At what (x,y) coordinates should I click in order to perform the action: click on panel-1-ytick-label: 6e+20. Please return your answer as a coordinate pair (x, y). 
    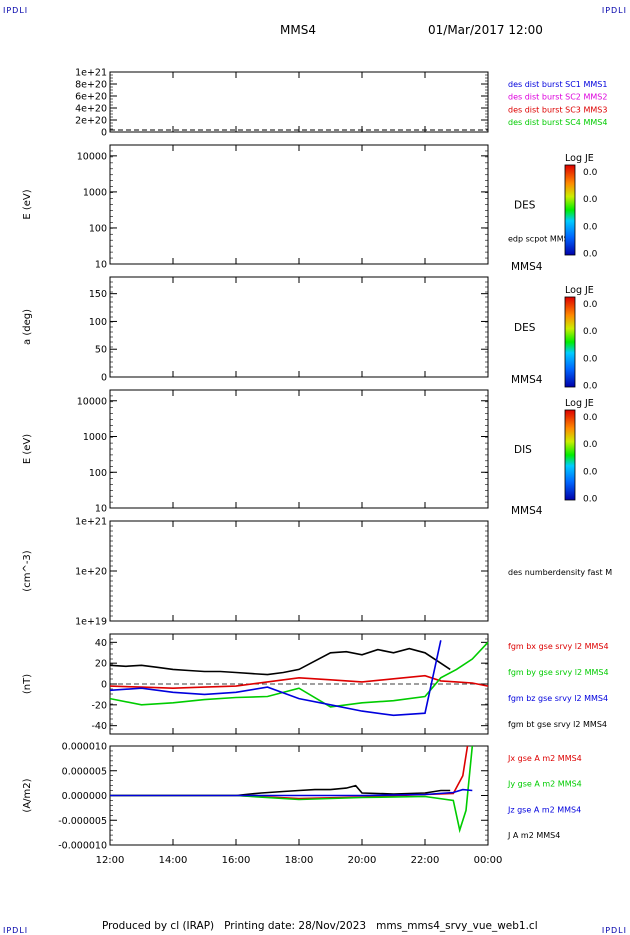
    Looking at the image, I should click on (91, 97).